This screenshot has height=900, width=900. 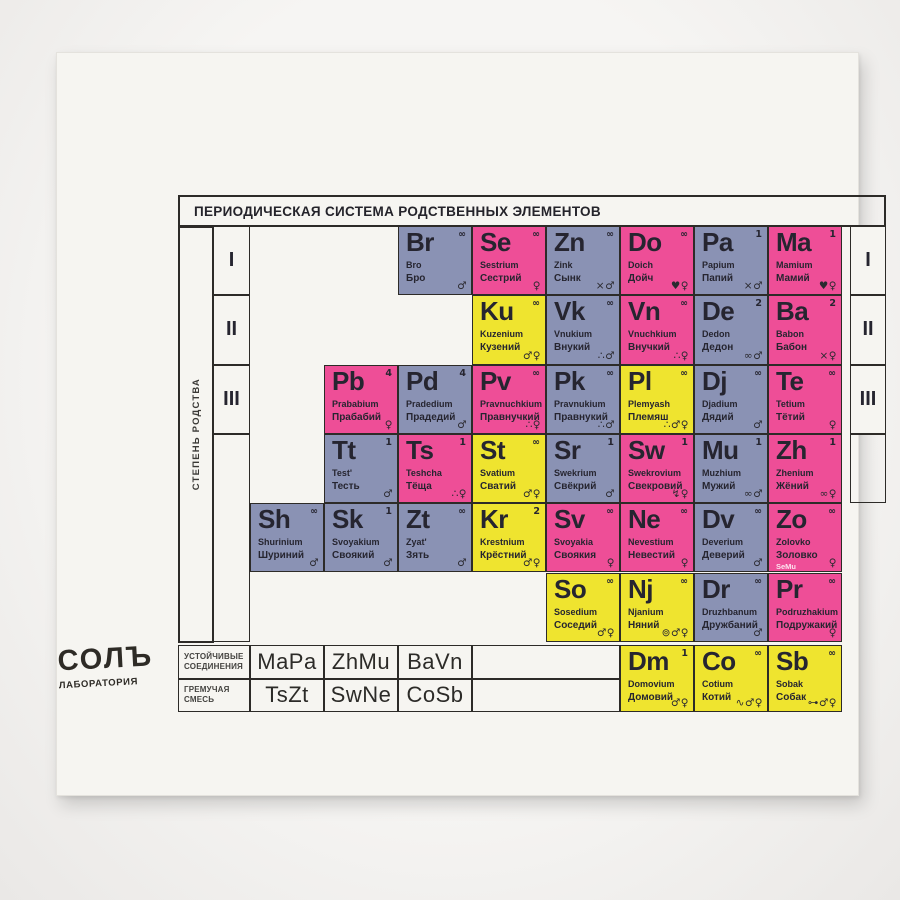 I want to click on element-symbol: Zo, so click(x=791, y=519).